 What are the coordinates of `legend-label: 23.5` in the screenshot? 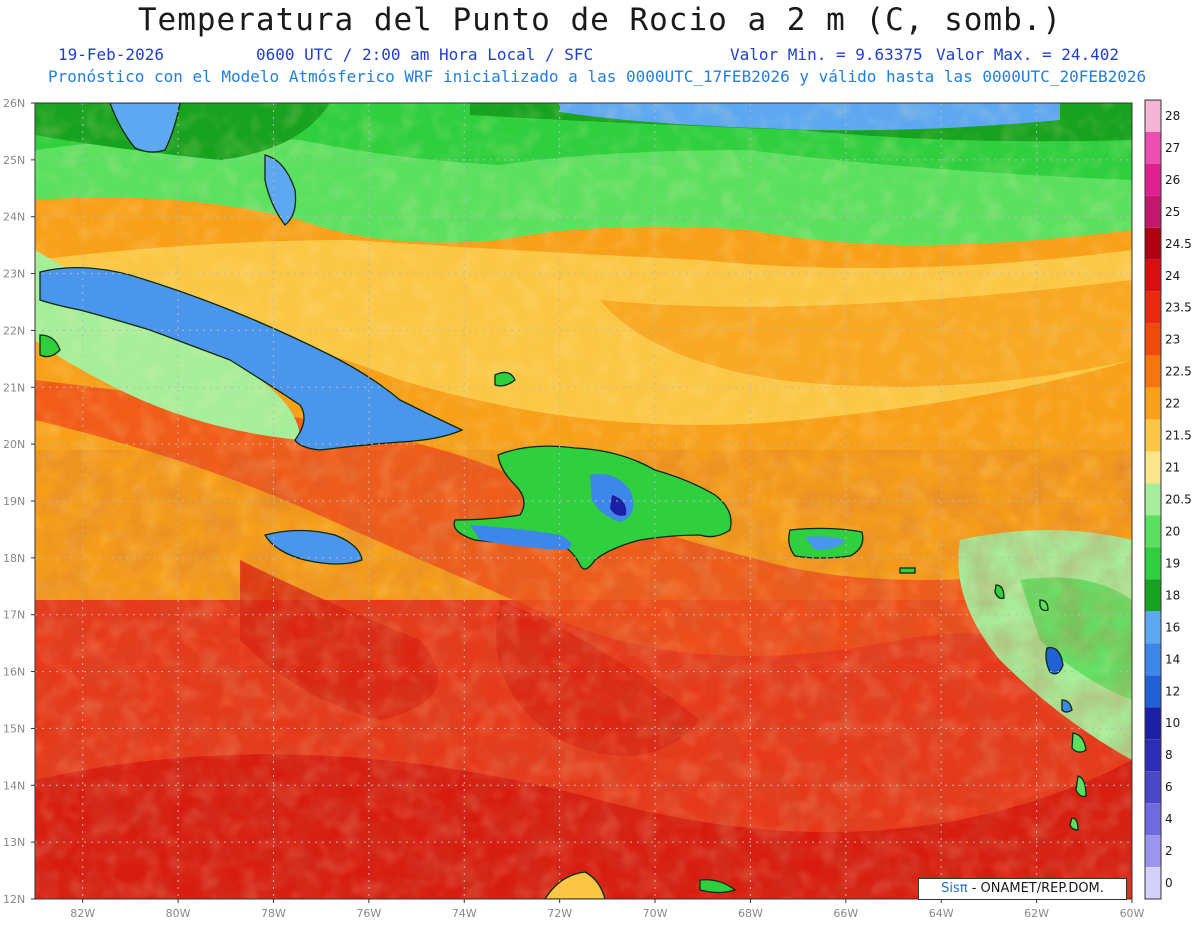 It's located at (1178, 308).